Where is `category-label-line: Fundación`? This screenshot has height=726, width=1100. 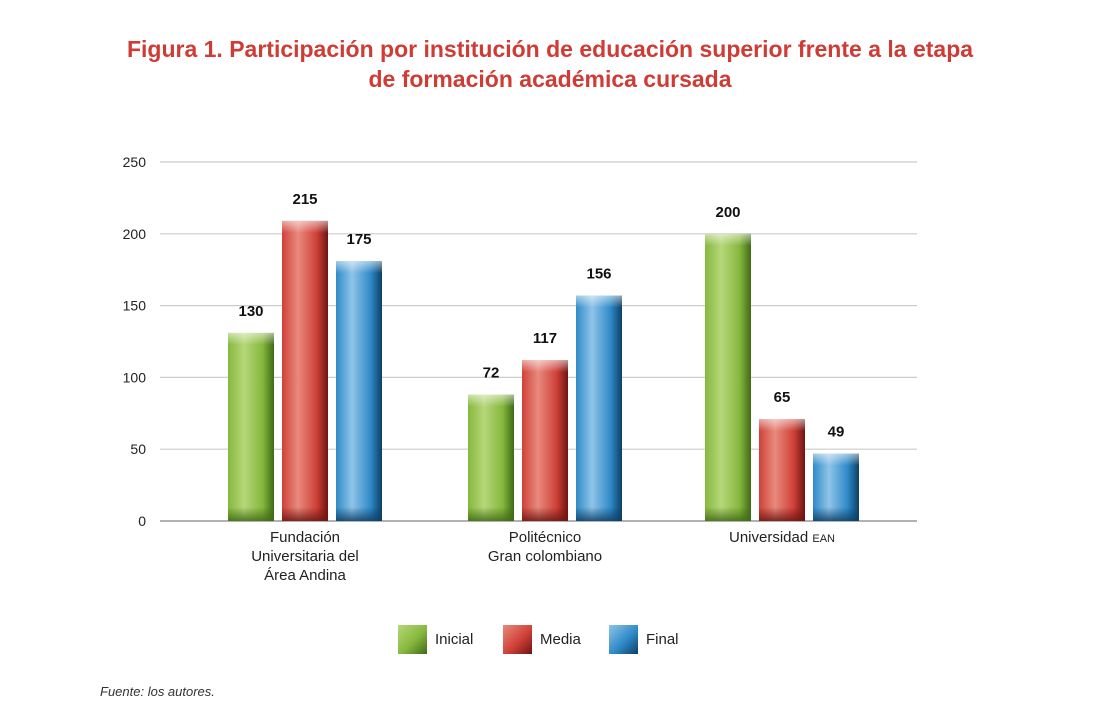
category-label-line: Fundación is located at coordinates (305, 537).